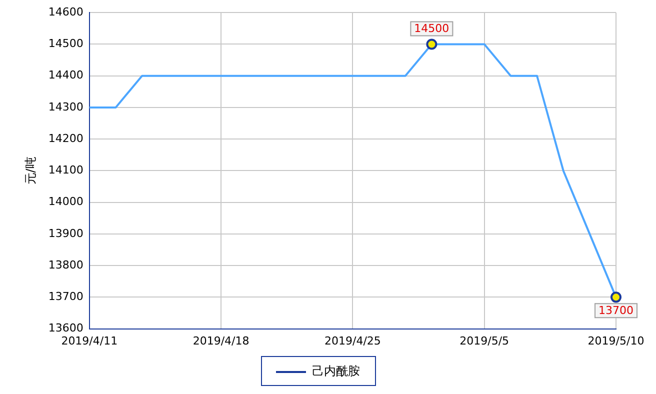  Describe the element at coordinates (336, 371) in the screenshot. I see `legend-label: 己内酰胺` at that location.